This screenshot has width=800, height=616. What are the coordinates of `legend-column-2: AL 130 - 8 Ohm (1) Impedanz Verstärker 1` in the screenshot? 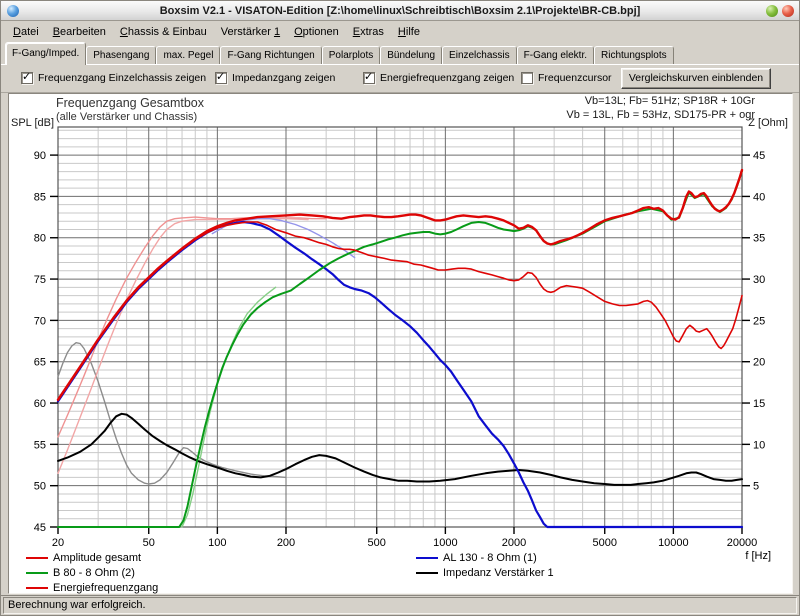 It's located at (485, 565).